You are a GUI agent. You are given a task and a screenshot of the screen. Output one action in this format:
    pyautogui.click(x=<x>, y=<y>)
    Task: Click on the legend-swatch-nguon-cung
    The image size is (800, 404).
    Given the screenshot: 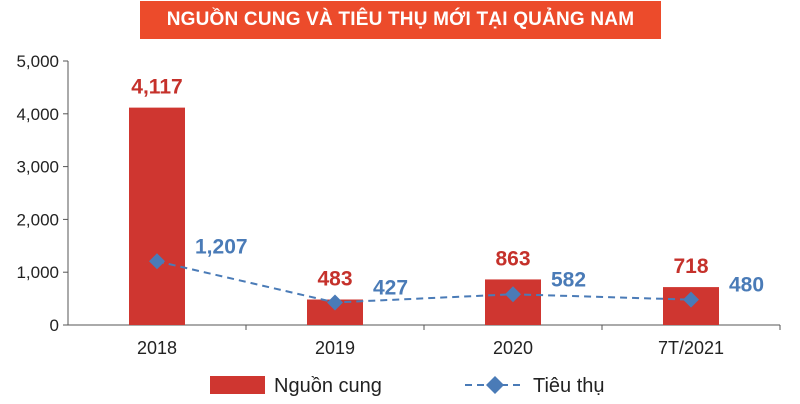 What is the action you would take?
    pyautogui.click(x=237, y=385)
    